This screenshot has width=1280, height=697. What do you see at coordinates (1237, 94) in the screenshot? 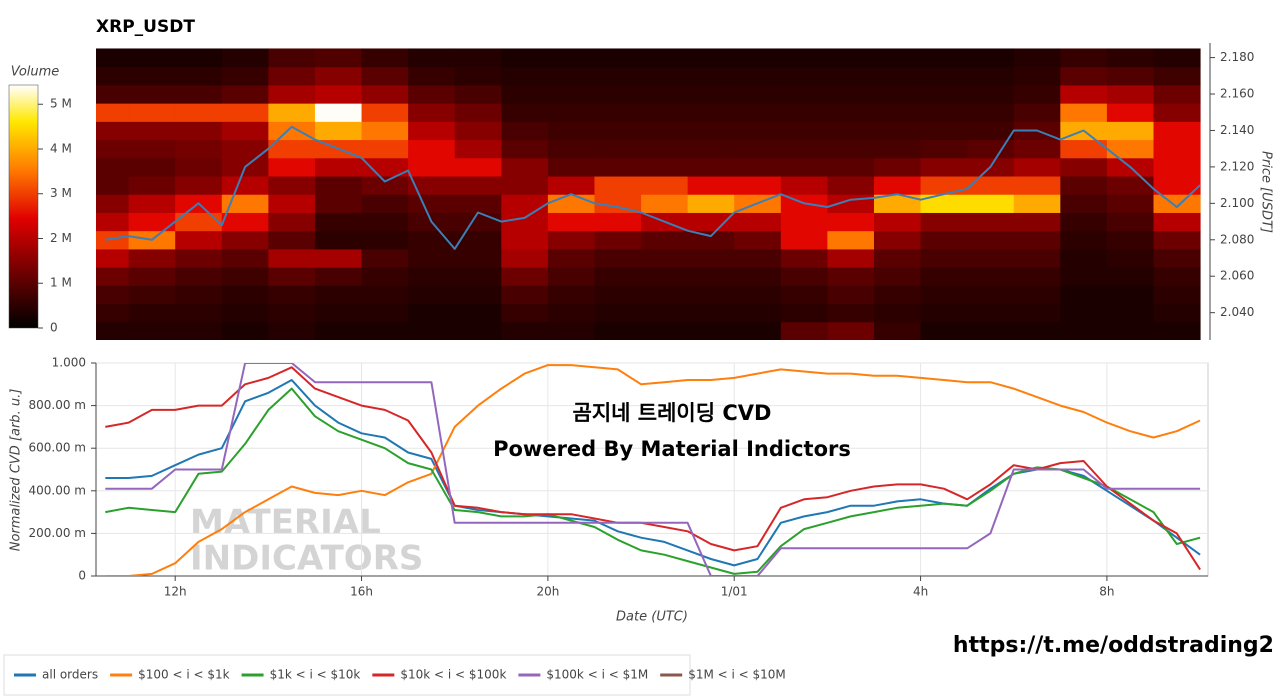
I see `y2-tick-label: 2.160` at bounding box center [1237, 94].